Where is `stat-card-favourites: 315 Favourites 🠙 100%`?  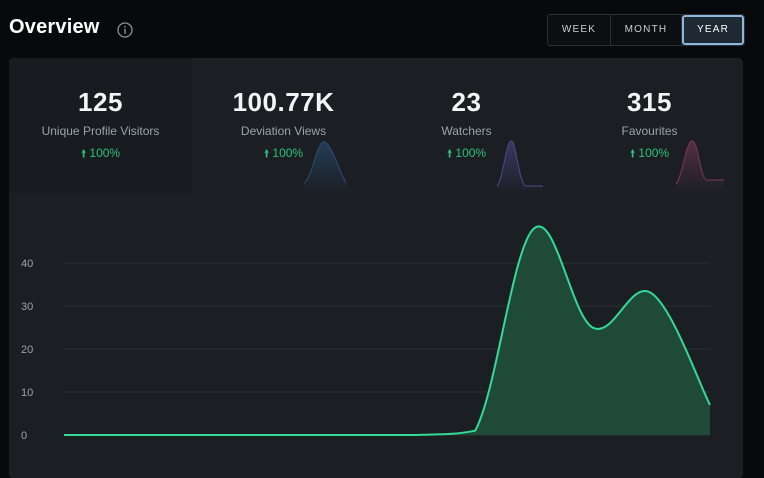 stat-card-favourites: 315 Favourites 🠙 100% is located at coordinates (649, 125).